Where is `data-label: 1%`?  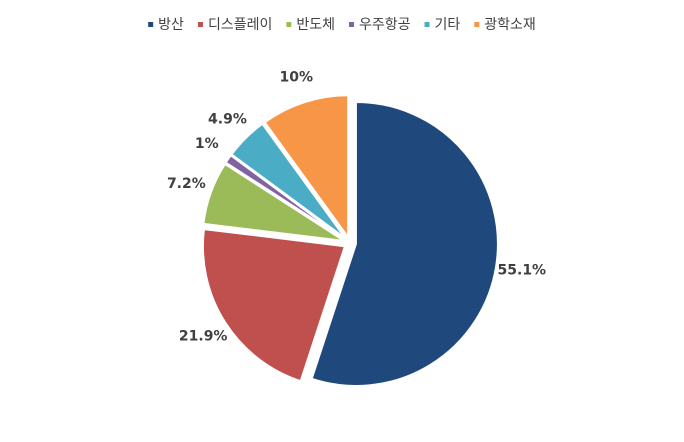
data-label: 1% is located at coordinates (207, 144).